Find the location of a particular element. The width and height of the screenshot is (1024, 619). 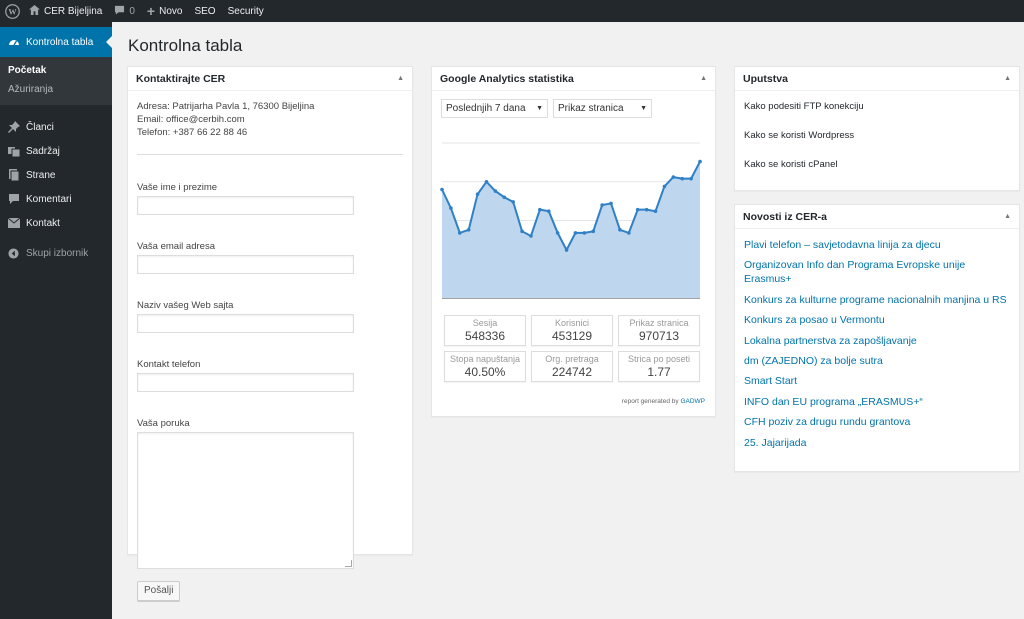

name-input is located at coordinates (245, 205).